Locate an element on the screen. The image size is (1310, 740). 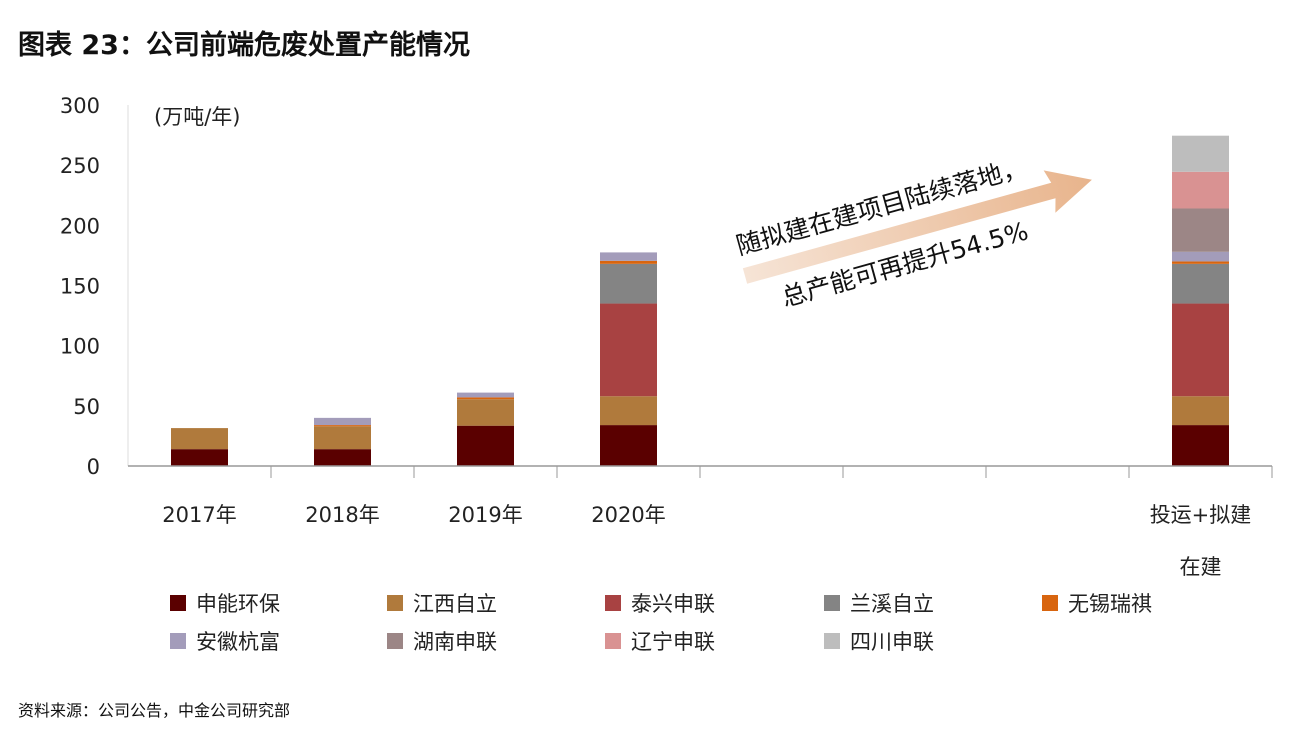
y-tick-label: 300 is located at coordinates (80, 106).